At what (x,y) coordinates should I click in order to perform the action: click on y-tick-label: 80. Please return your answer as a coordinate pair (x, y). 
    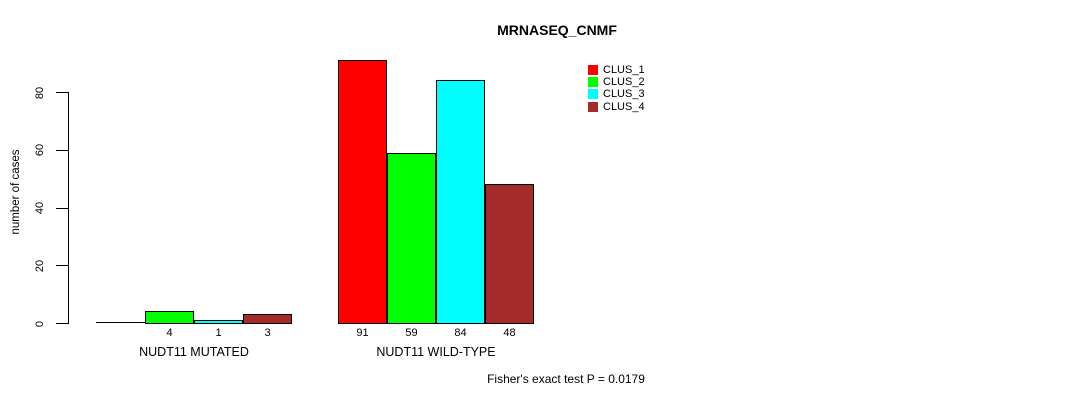
    Looking at the image, I should click on (40, 92).